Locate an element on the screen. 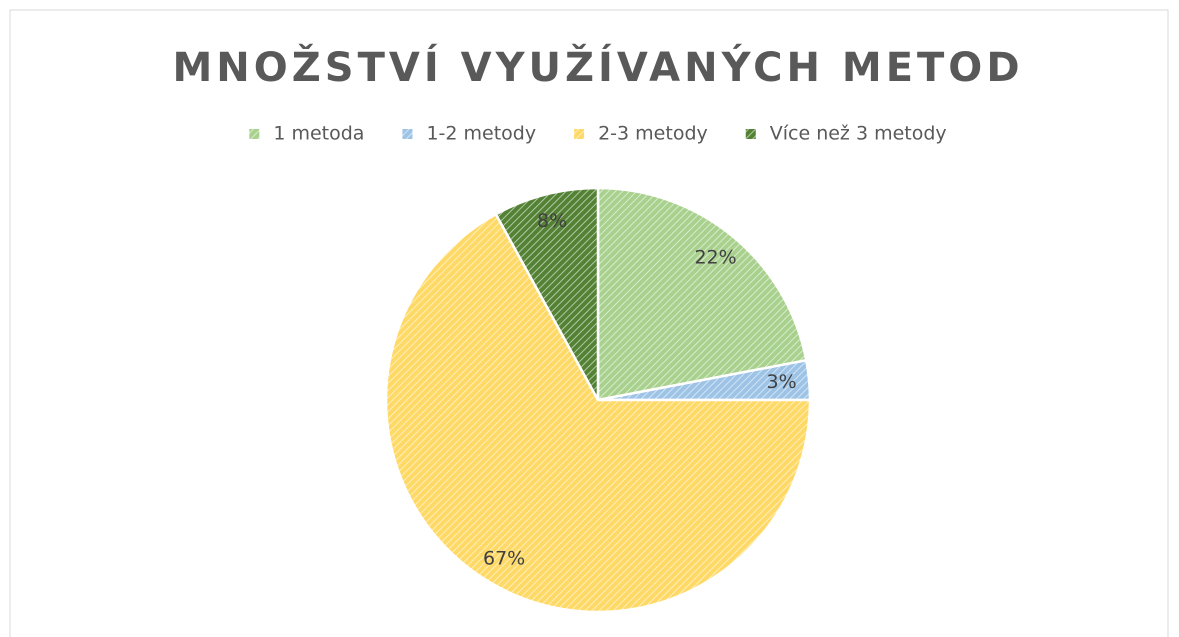 This screenshot has width=1179, height=637. legend-label: Více než 3 metody is located at coordinates (858, 134).